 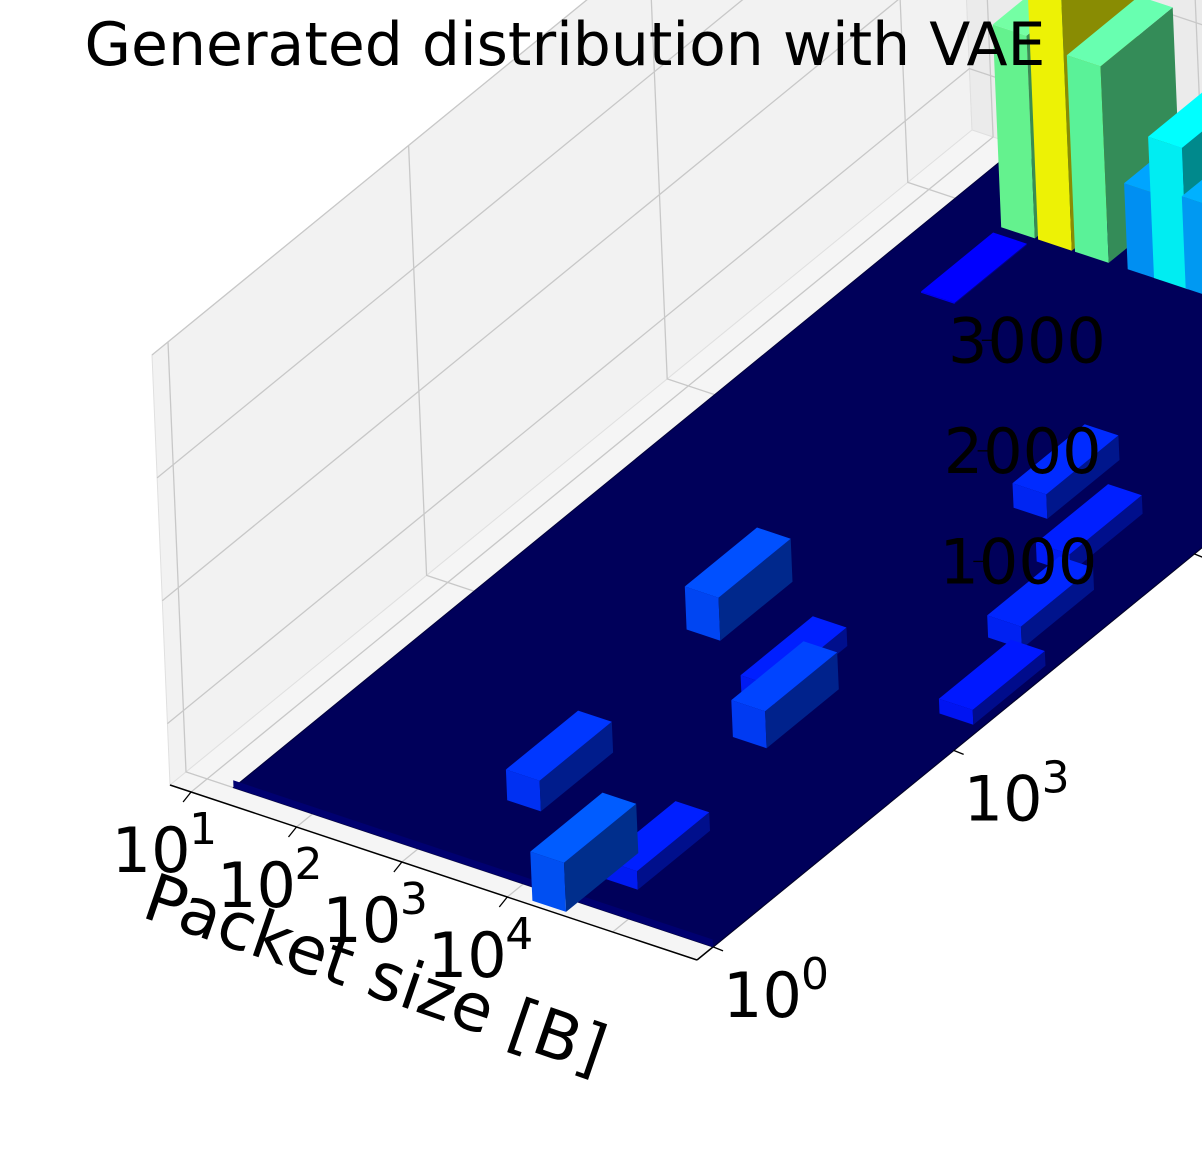 I want to click on y-grid-line, so click(x=1050, y=140).